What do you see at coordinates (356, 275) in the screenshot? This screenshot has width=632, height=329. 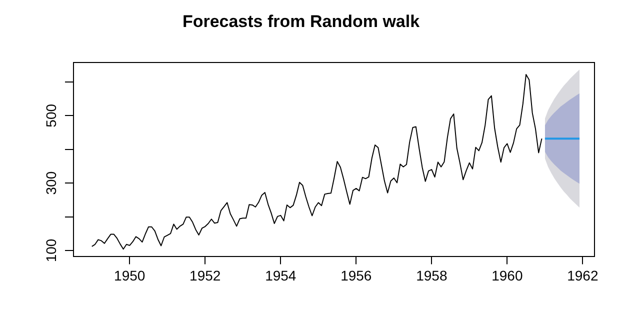 I see `x-tick-label: 1956` at bounding box center [356, 275].